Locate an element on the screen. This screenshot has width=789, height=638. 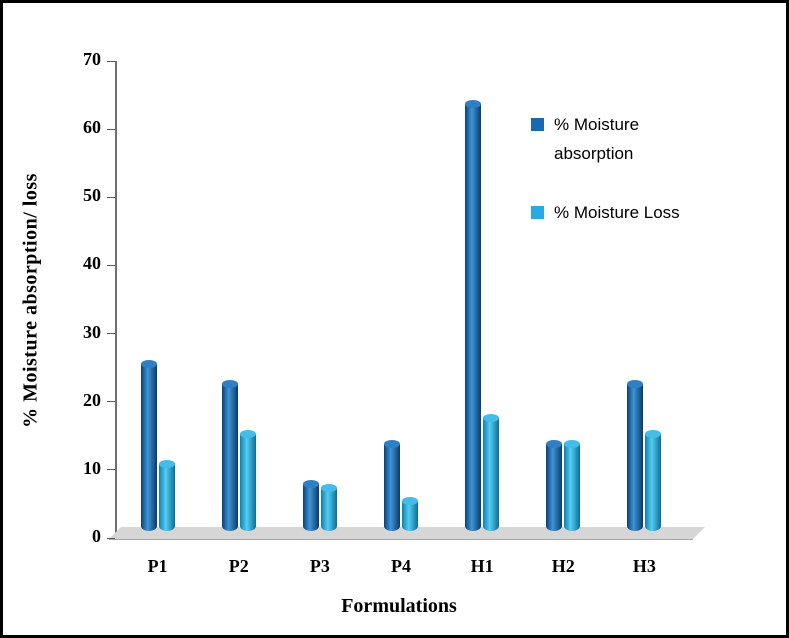
legend-swatch-absorption-icon is located at coordinates (537, 124).